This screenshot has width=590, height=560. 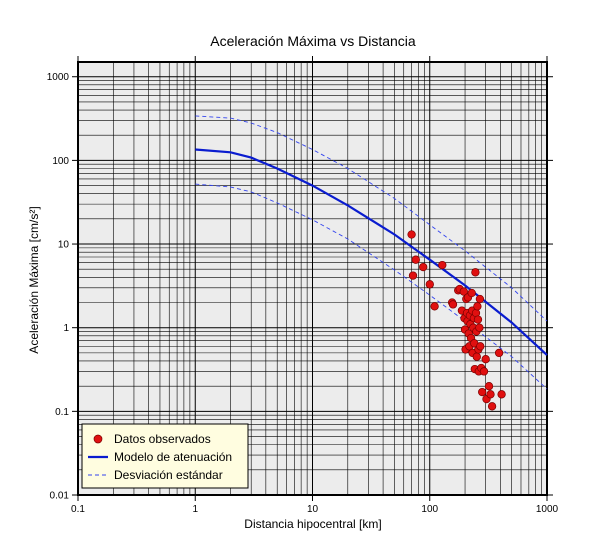 What do you see at coordinates (429, 509) in the screenshot?
I see `x-tick-label: 100` at bounding box center [429, 509].